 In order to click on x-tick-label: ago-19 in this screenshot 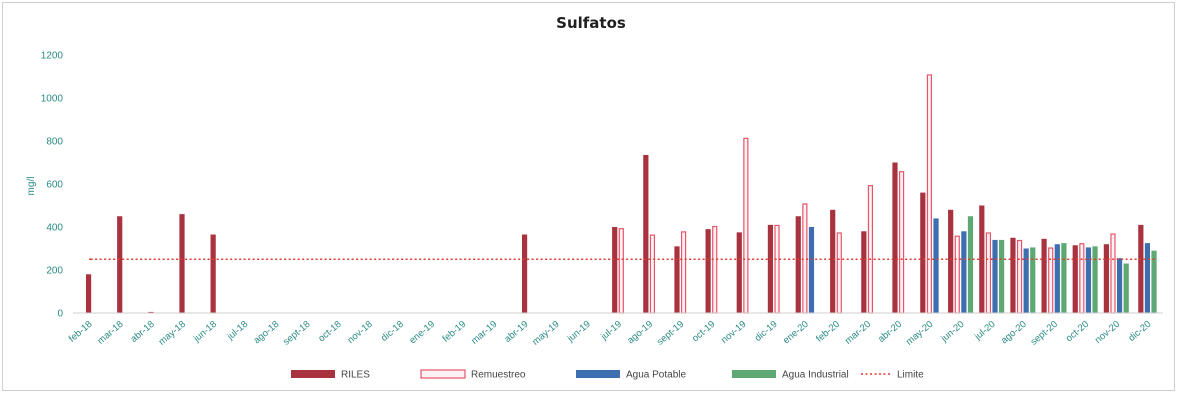, I will do `click(640, 332)`.